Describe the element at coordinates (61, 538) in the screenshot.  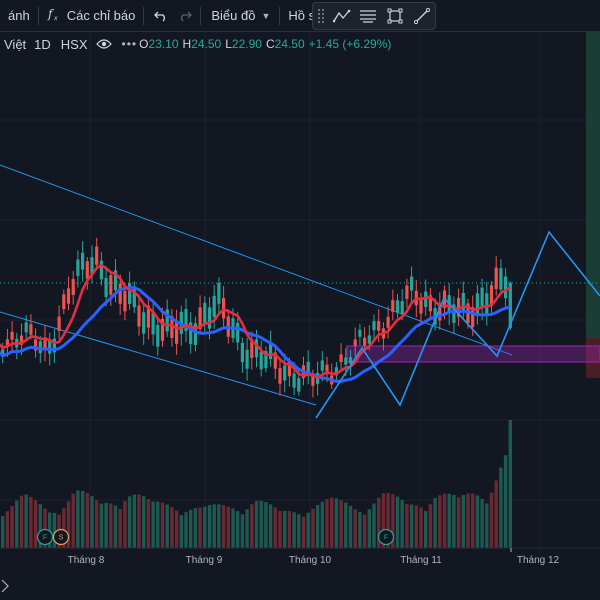
I see `event-marker-label: S` at that location.